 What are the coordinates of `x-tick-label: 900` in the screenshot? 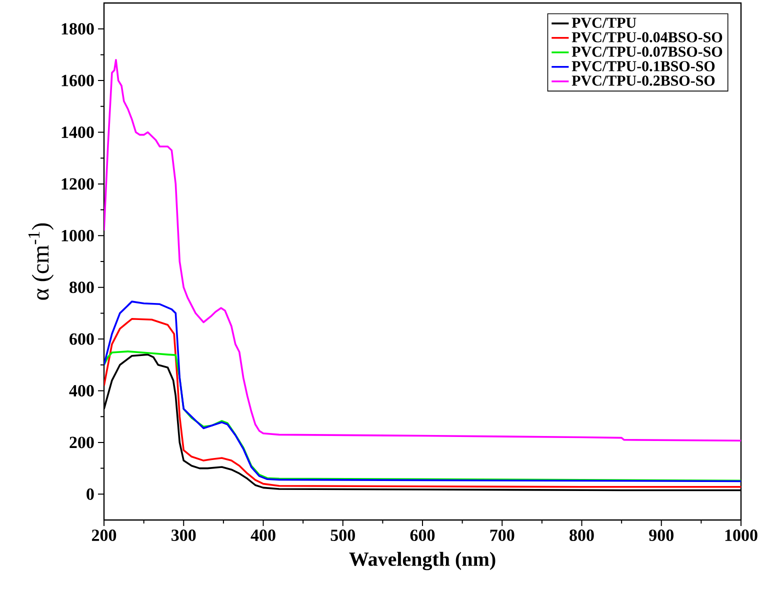 It's located at (661, 536).